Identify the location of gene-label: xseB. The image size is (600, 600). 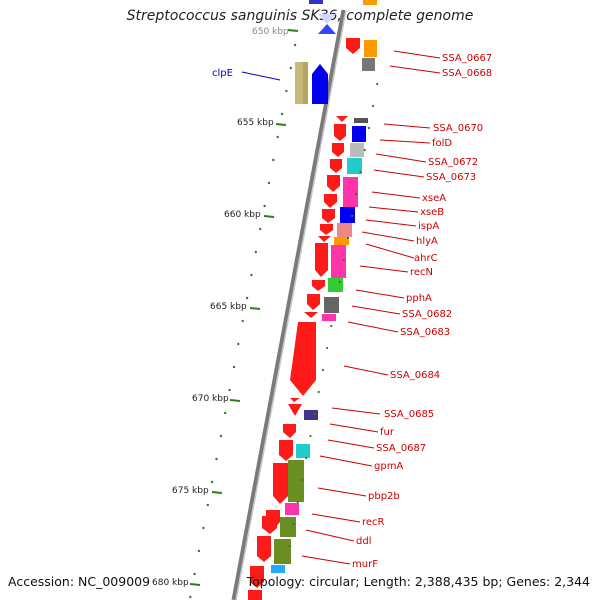
(432, 212).